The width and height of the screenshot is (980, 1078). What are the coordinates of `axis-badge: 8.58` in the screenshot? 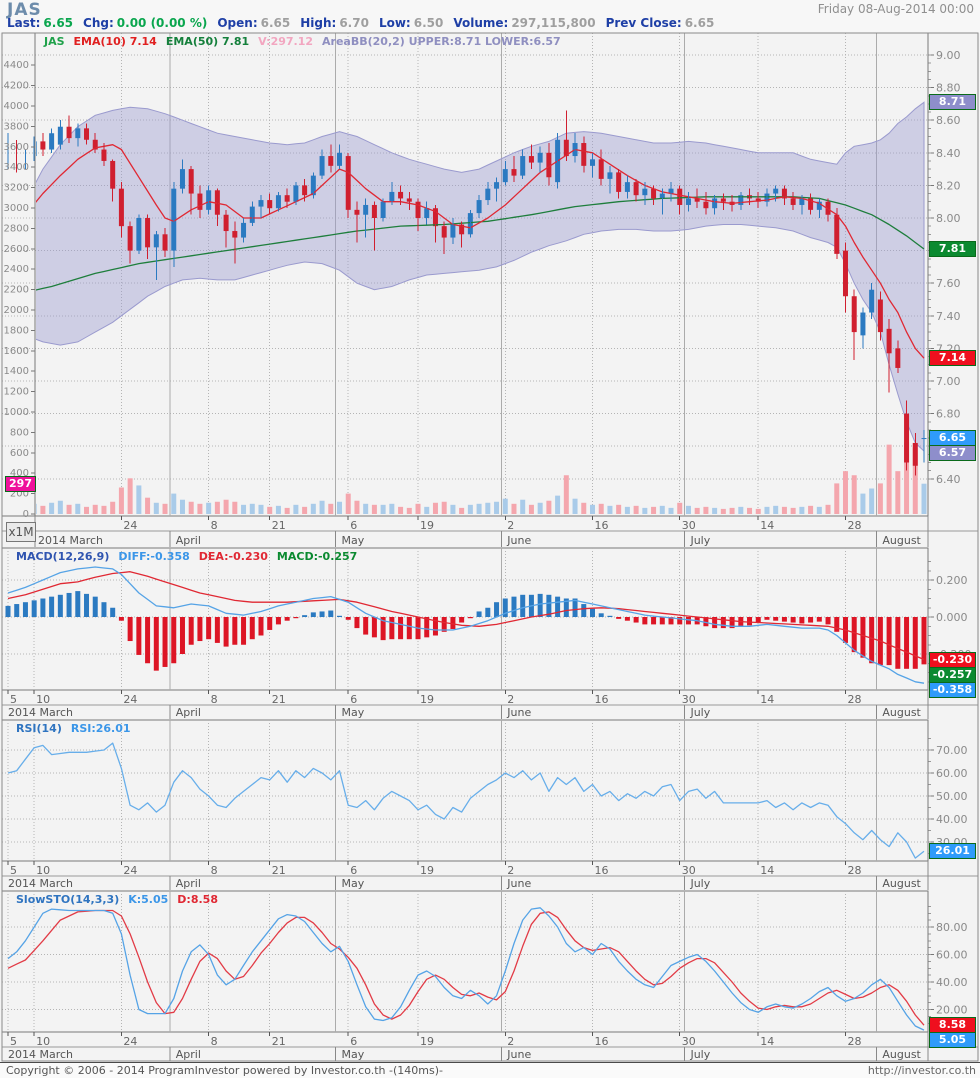 It's located at (952, 1025).